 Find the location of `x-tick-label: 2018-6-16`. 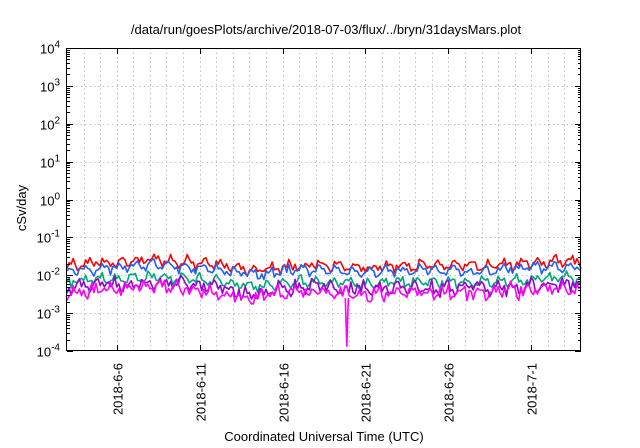

x-tick-label: 2018-6-16 is located at coordinates (284, 392).